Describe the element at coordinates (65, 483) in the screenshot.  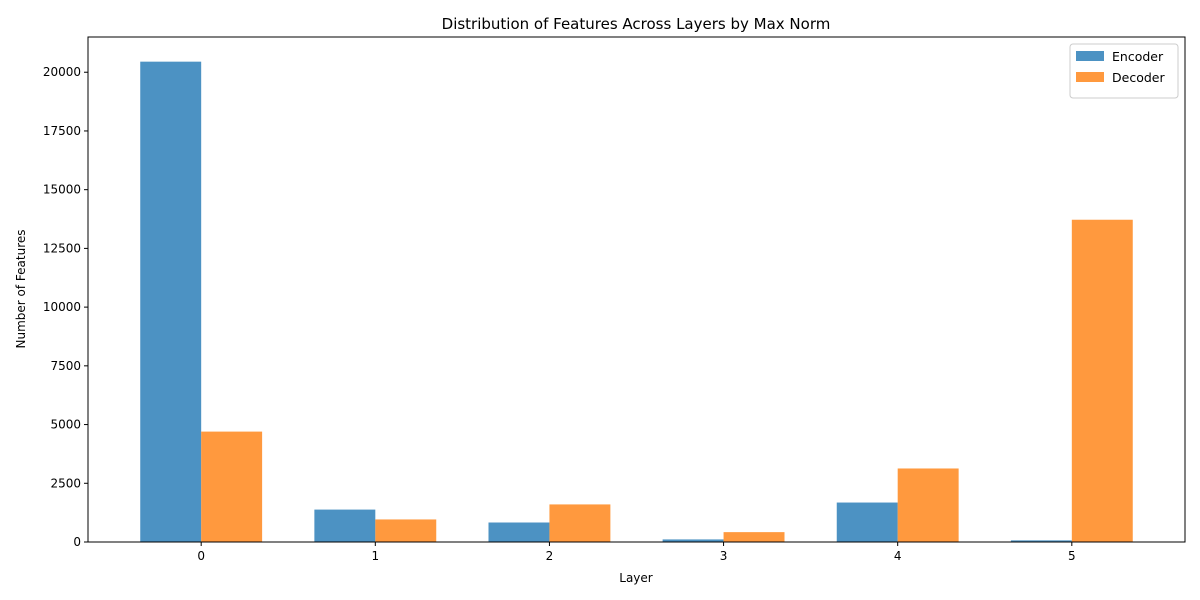
I see `y-tick-label: 2500` at that location.